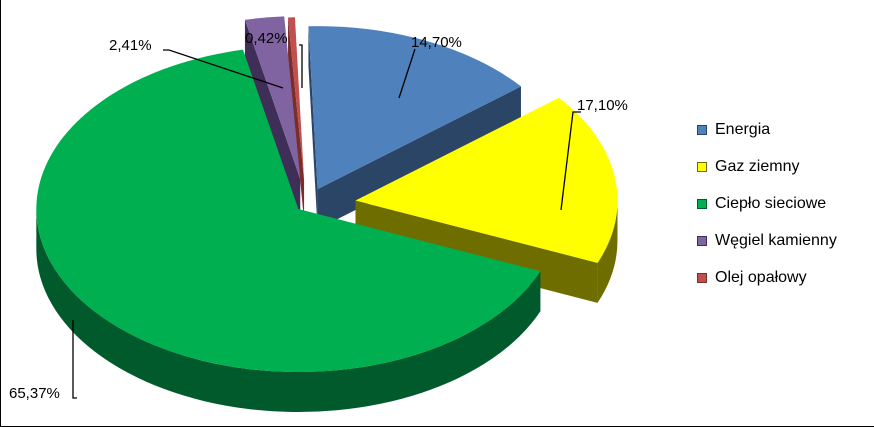 The height and width of the screenshot is (427, 874). Describe the element at coordinates (702, 204) in the screenshot. I see `legend-swatch-cieplo-sieciowe` at that location.